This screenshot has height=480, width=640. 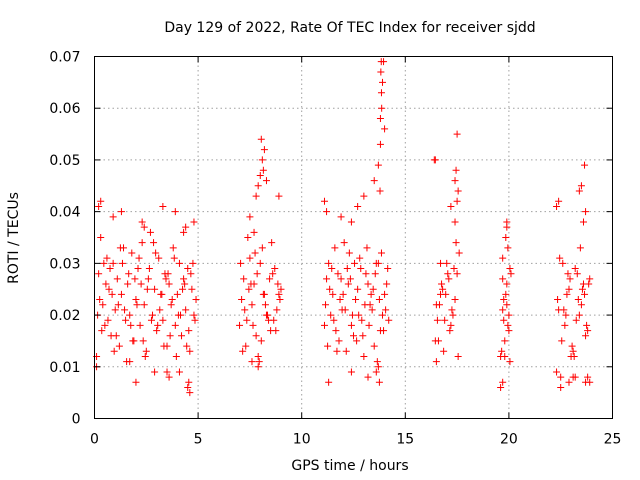 What do you see at coordinates (64, 316) in the screenshot?
I see `y-tick-label: 0.02` at bounding box center [64, 316].